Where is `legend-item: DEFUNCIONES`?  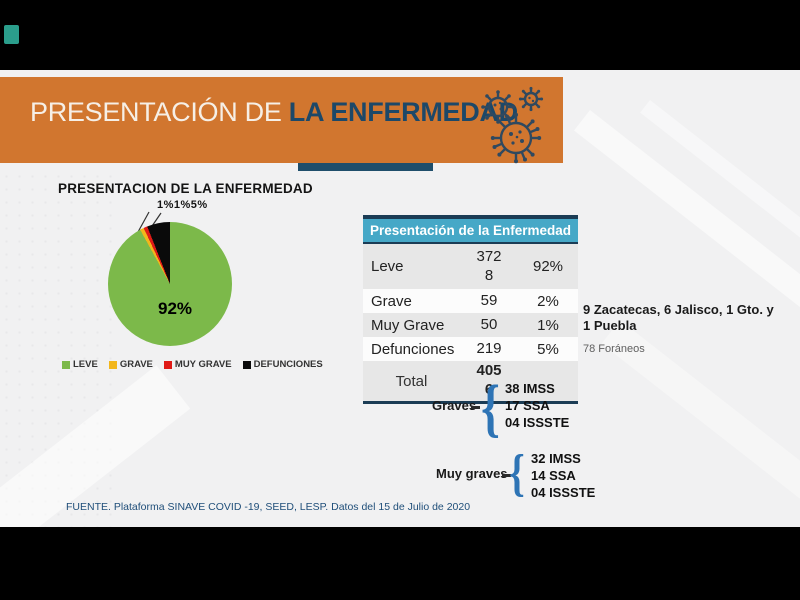
legend-item: DEFUNCIONES is located at coordinates (282, 364).